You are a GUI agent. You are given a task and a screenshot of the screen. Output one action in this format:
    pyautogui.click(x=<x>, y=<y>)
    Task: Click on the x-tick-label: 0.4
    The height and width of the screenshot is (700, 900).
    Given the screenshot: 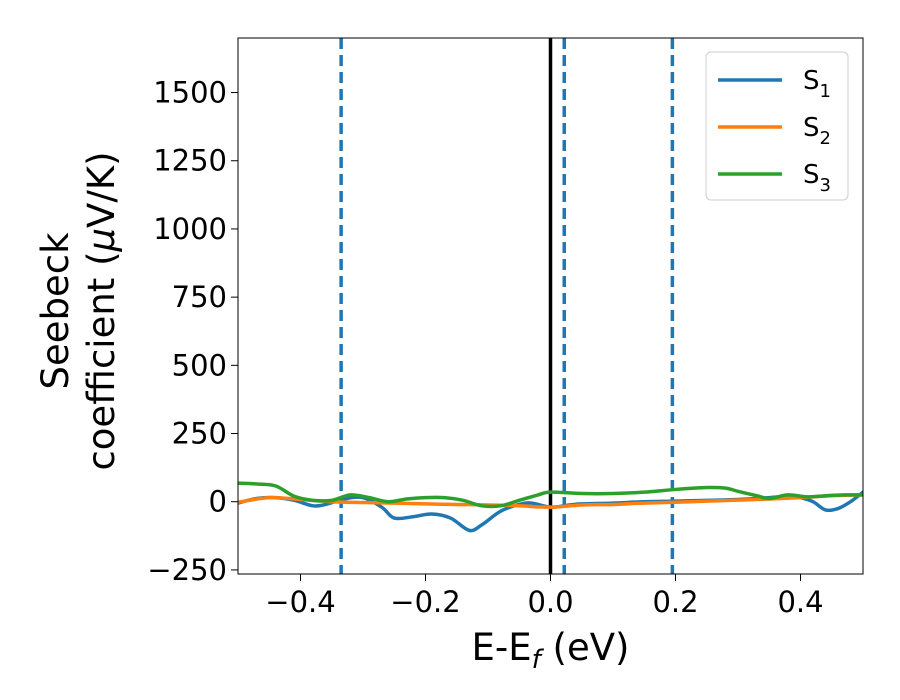 What is the action you would take?
    pyautogui.click(x=800, y=602)
    